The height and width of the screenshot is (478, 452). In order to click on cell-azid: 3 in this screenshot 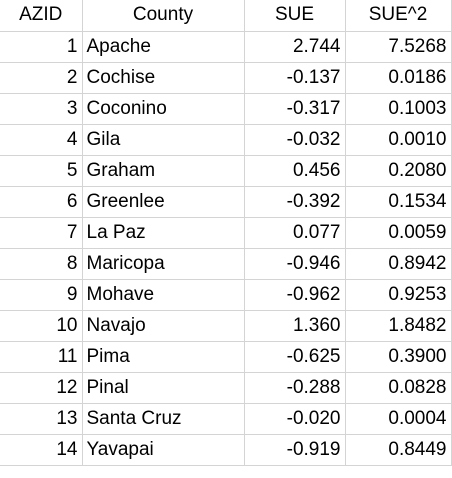, I will do `click(41, 109)`.